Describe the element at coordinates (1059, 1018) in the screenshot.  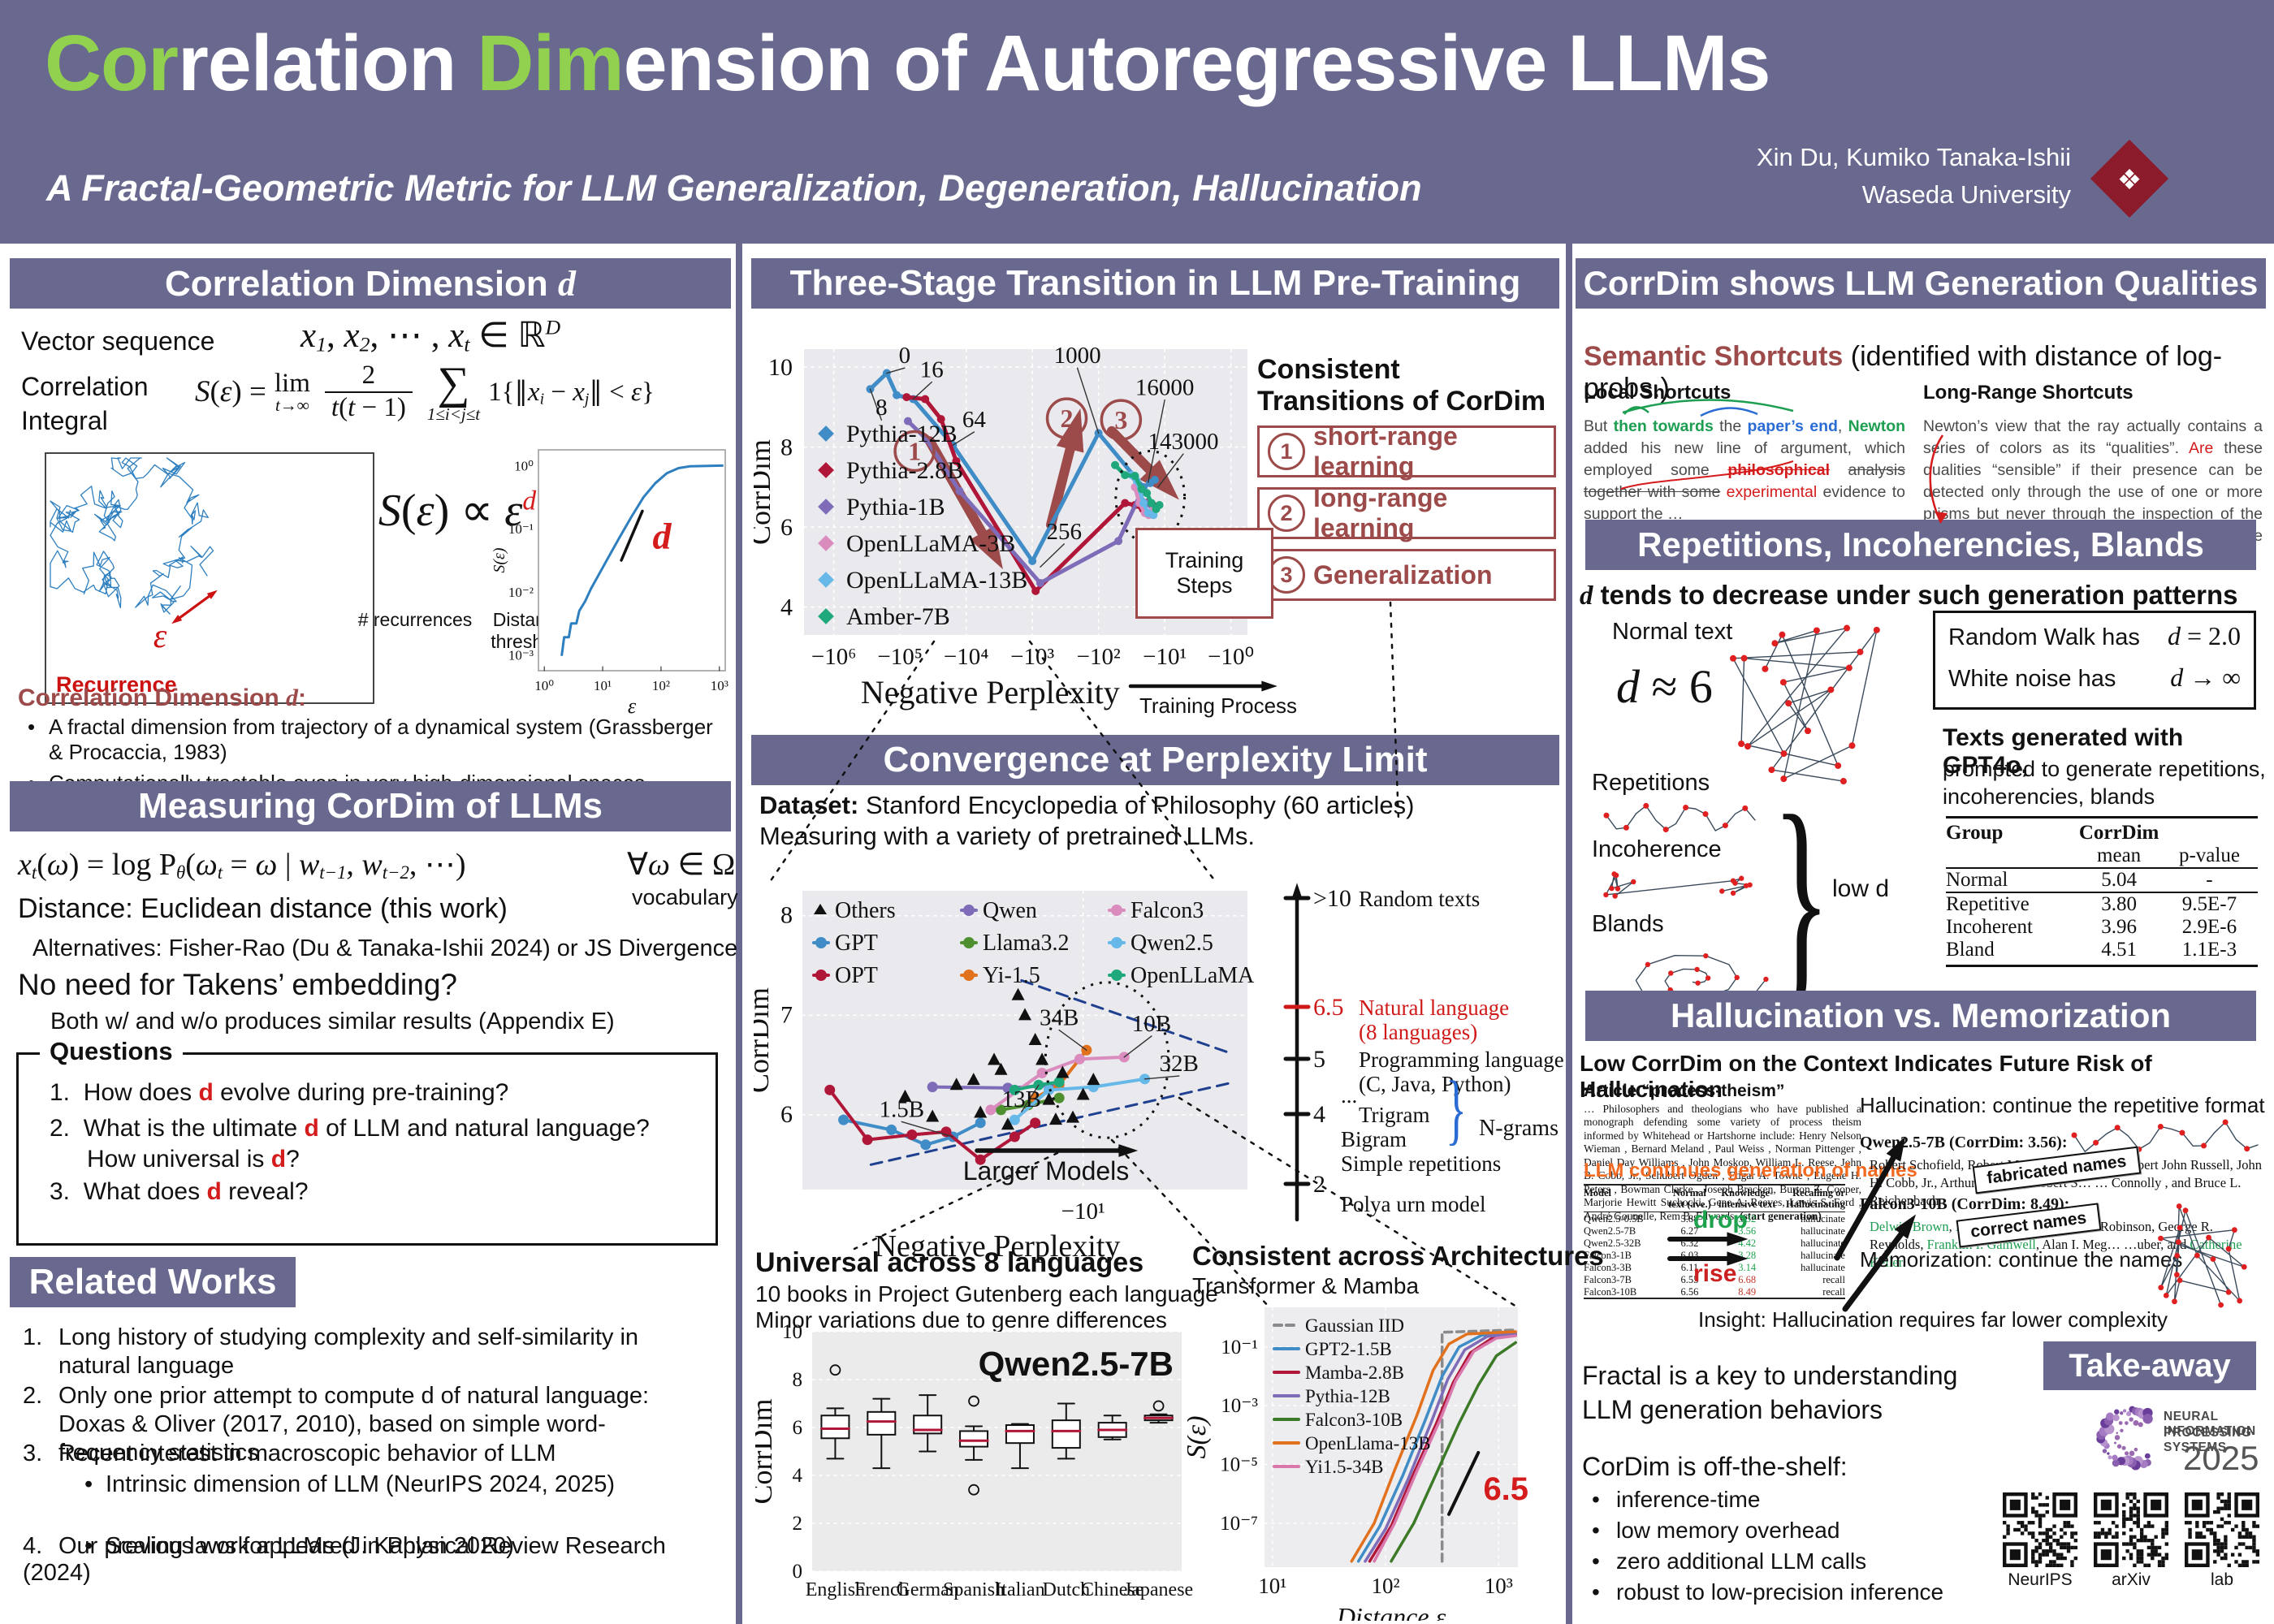
I see `svg-text: 34B` at that location.